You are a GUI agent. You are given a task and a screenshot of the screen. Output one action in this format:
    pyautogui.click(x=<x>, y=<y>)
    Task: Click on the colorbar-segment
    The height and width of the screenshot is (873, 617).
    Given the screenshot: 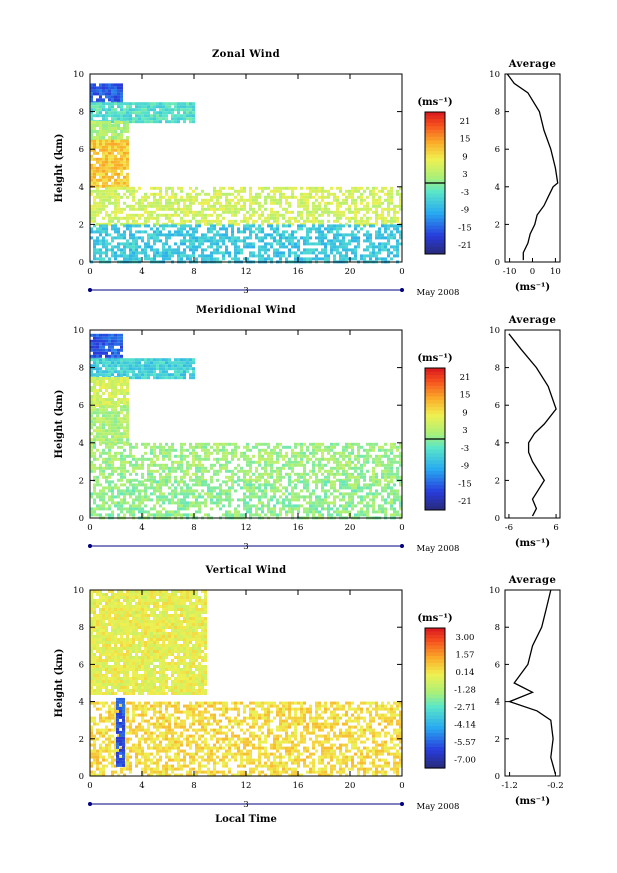 What is the action you would take?
    pyautogui.click(x=435, y=412)
    